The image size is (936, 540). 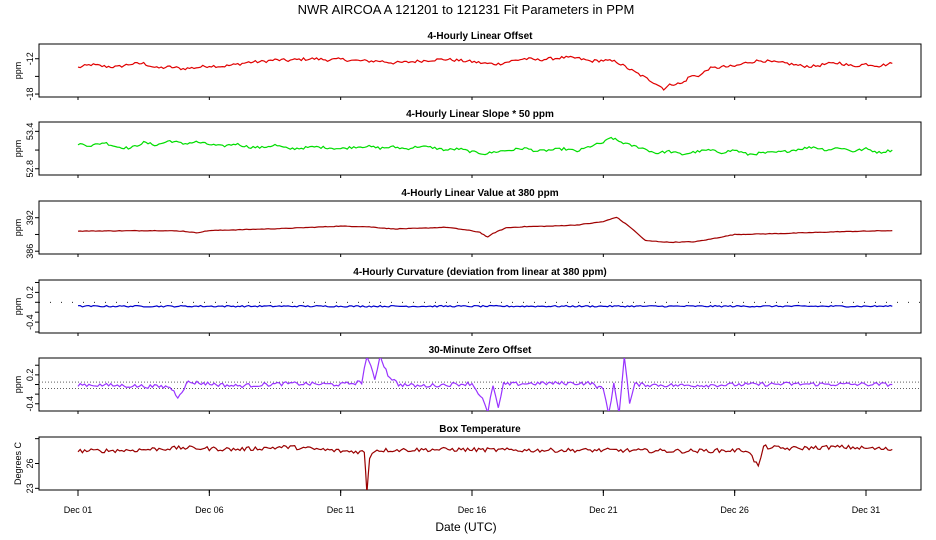 I want to click on panel-1: 4-Hourly Linear Offset ppm-18 -12, so click(x=467, y=66).